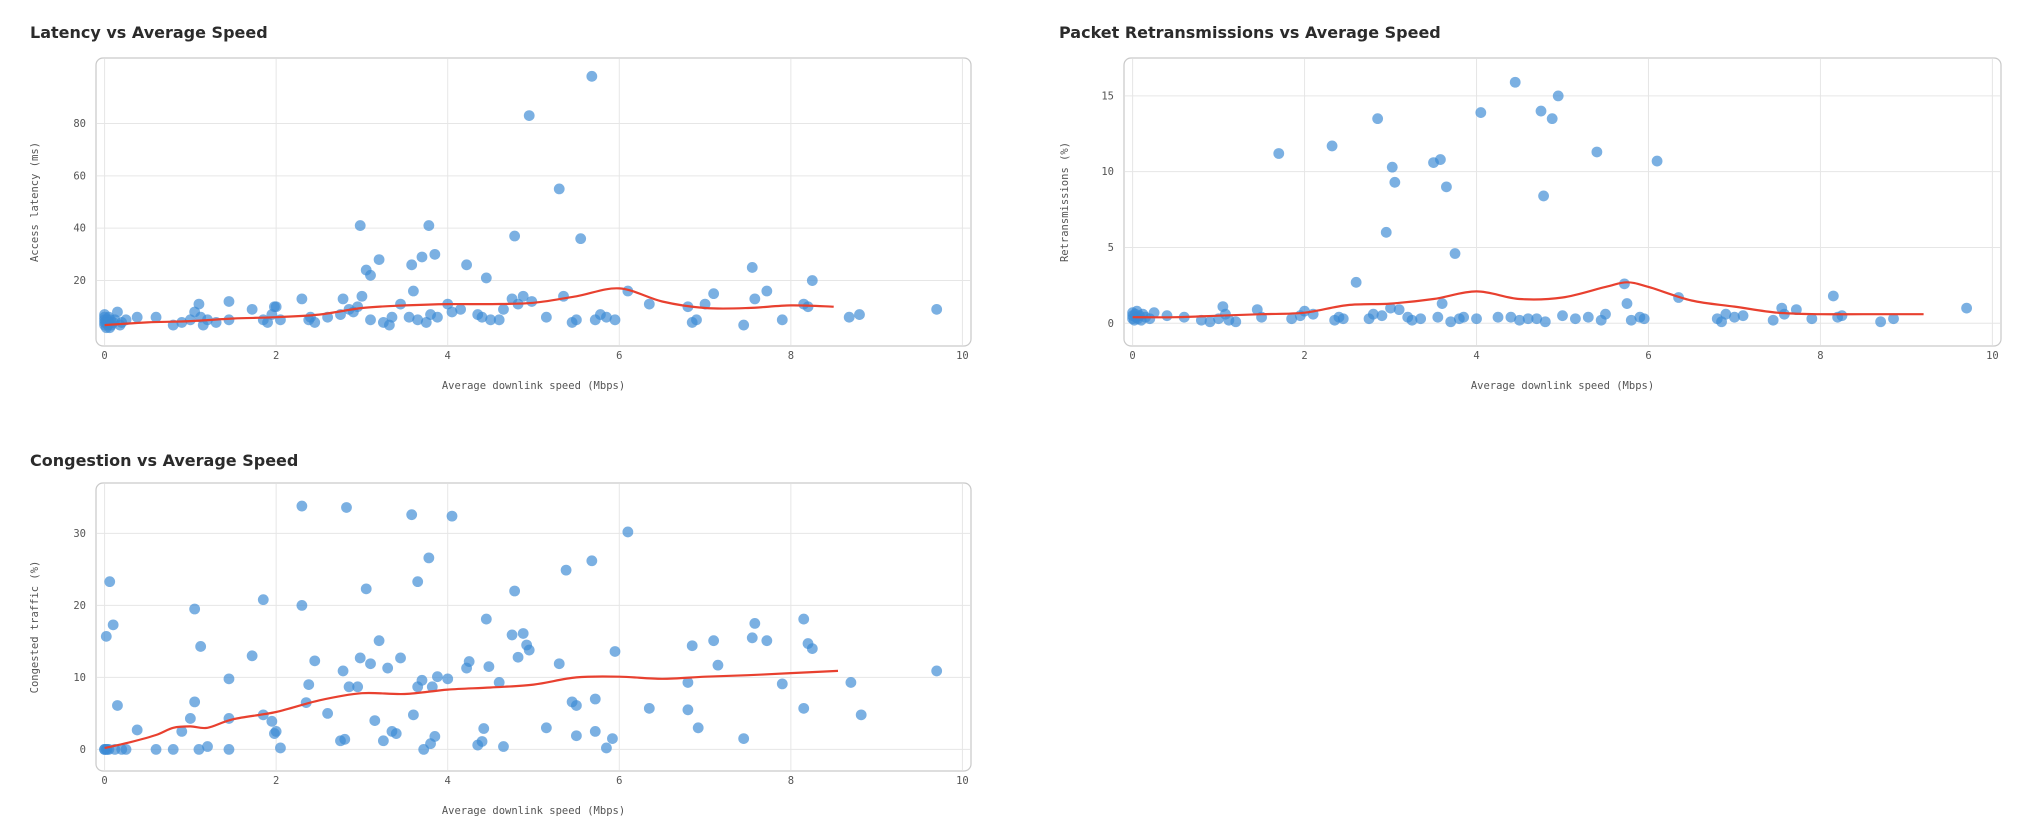  I want to click on y-tick-label: 30, so click(79, 534).